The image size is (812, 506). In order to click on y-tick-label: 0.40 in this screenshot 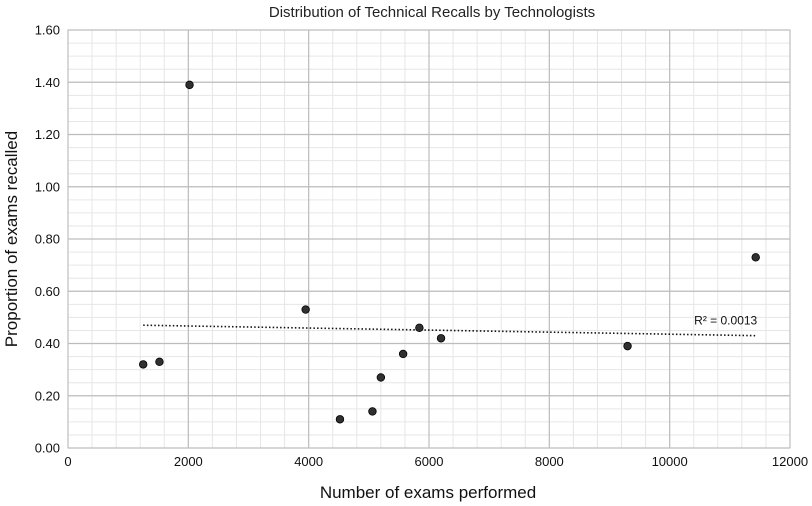, I will do `click(47, 343)`.